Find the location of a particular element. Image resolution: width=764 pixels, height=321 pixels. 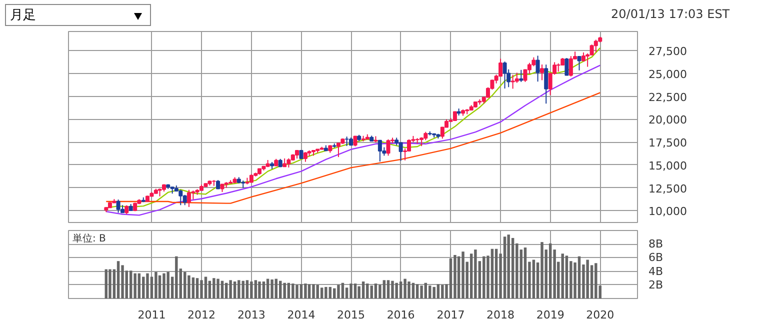

y-tick-label: 10,000 is located at coordinates (667, 211).